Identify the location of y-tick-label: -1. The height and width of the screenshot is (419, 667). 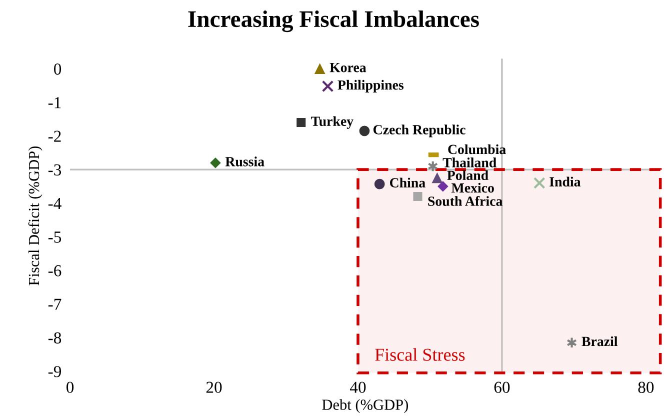
(54, 102).